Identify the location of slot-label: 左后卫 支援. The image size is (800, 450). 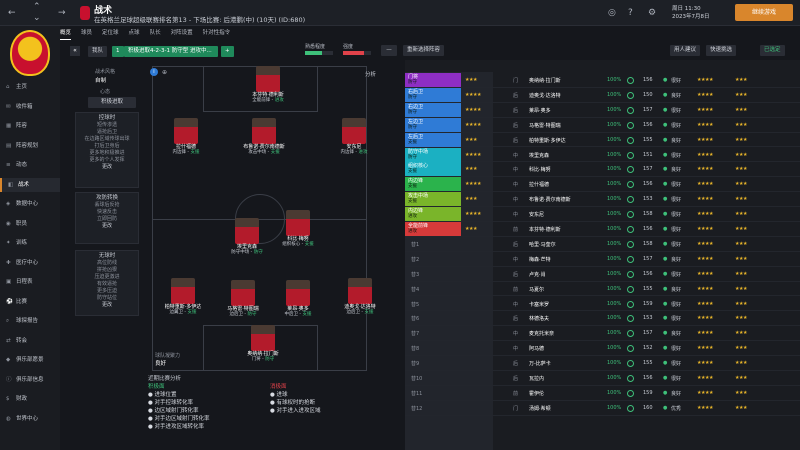
(433, 139).